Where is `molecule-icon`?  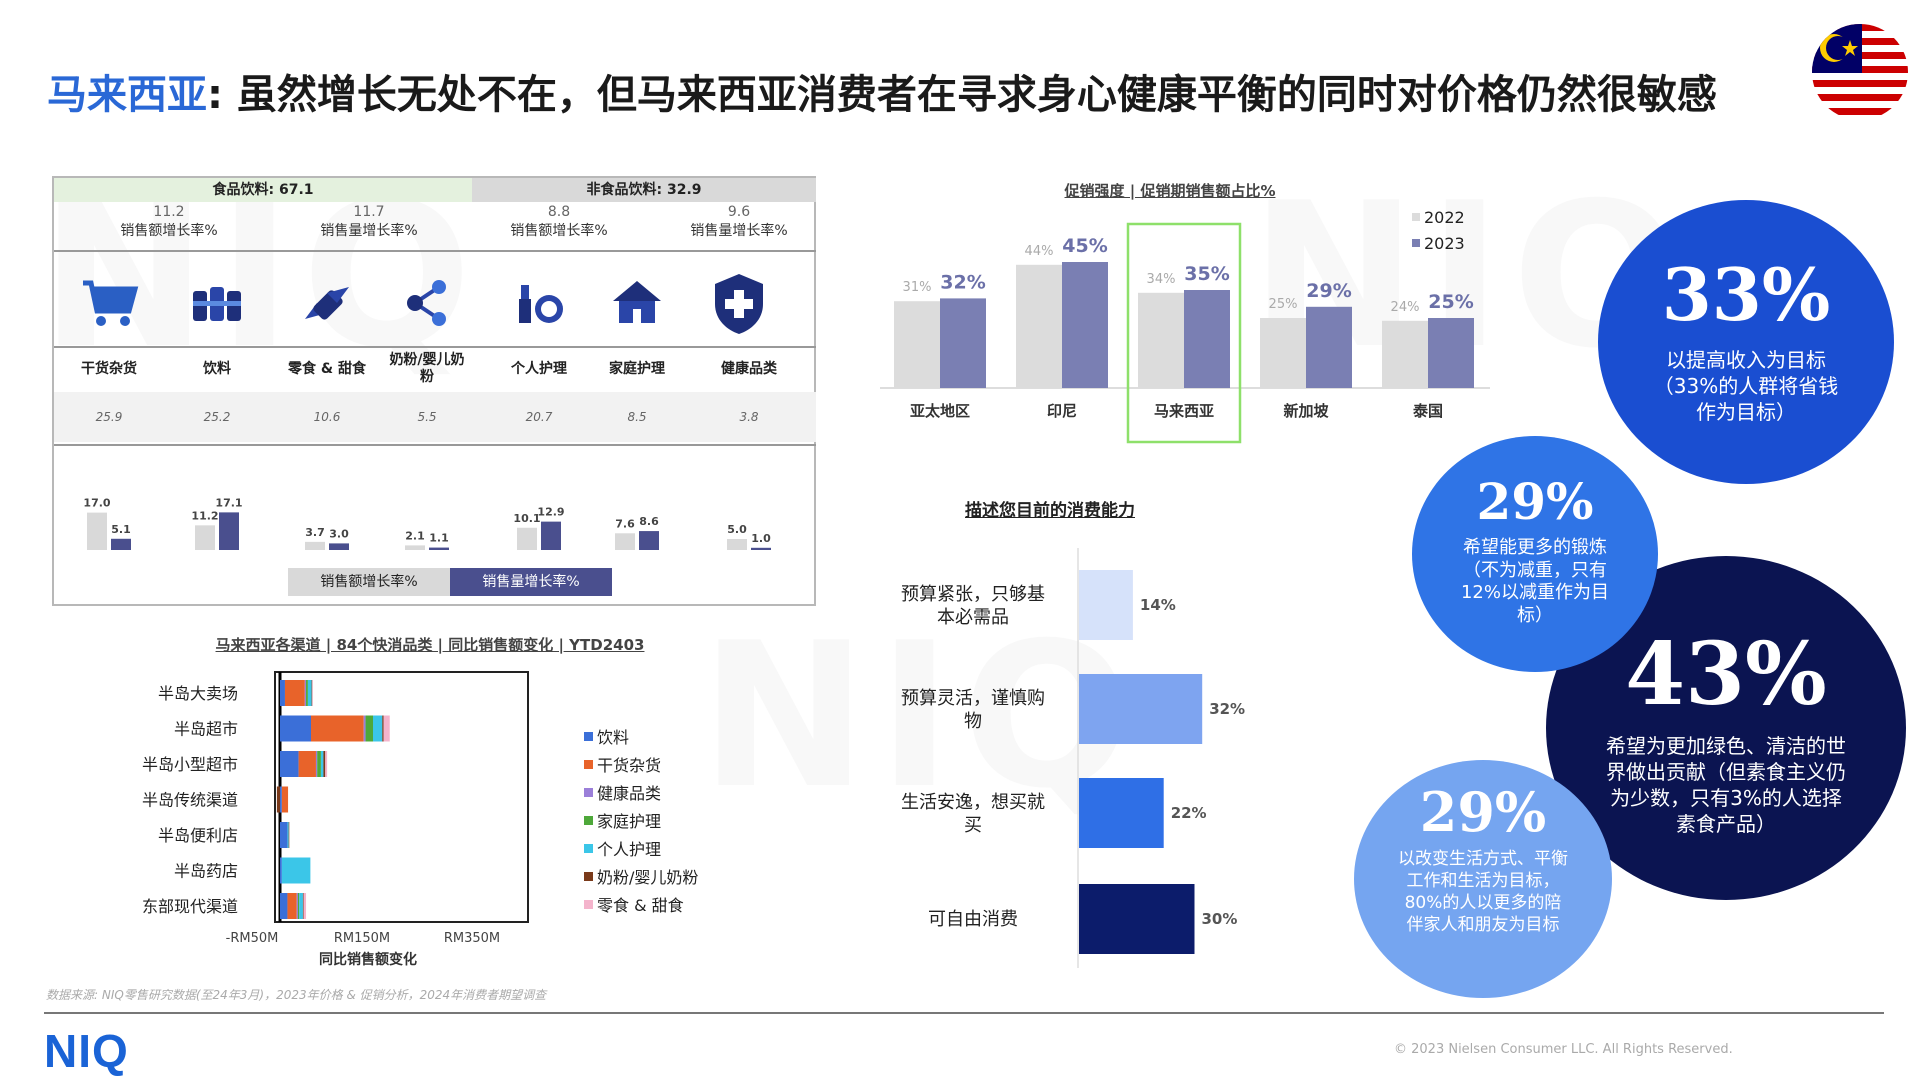
molecule-icon is located at coordinates (427, 303).